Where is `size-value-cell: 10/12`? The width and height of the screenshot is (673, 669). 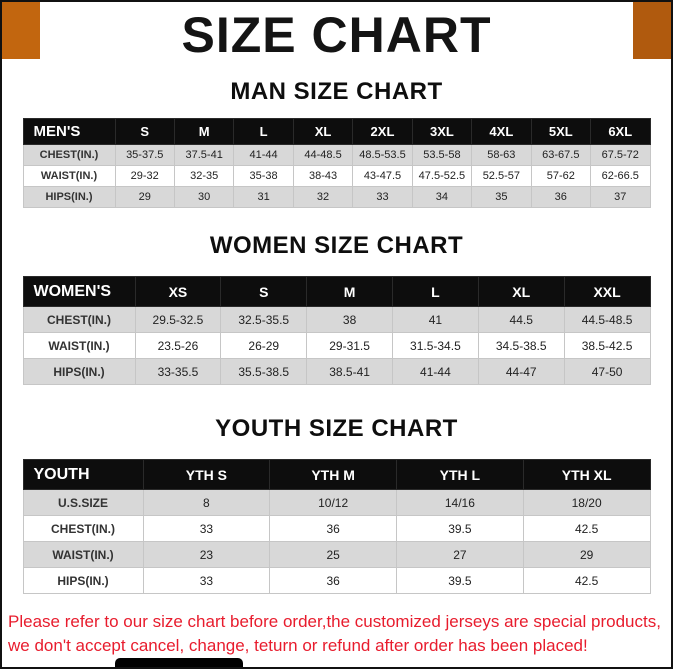
size-value-cell: 10/12 is located at coordinates (333, 502).